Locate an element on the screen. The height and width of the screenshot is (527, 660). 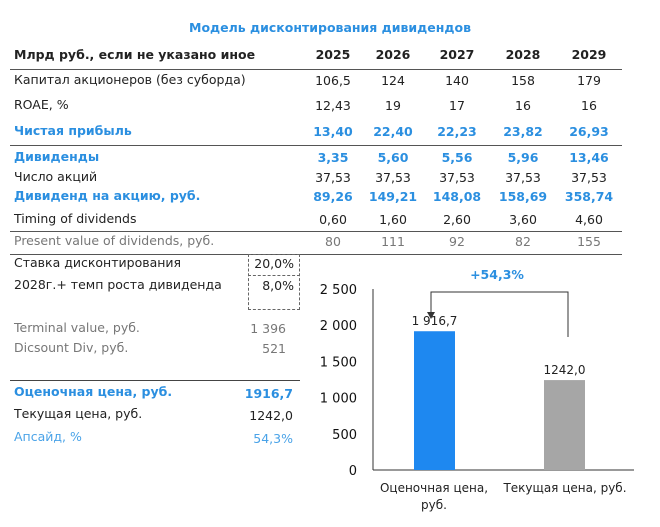
summary-label: Апсайд, % is located at coordinates (48, 436).